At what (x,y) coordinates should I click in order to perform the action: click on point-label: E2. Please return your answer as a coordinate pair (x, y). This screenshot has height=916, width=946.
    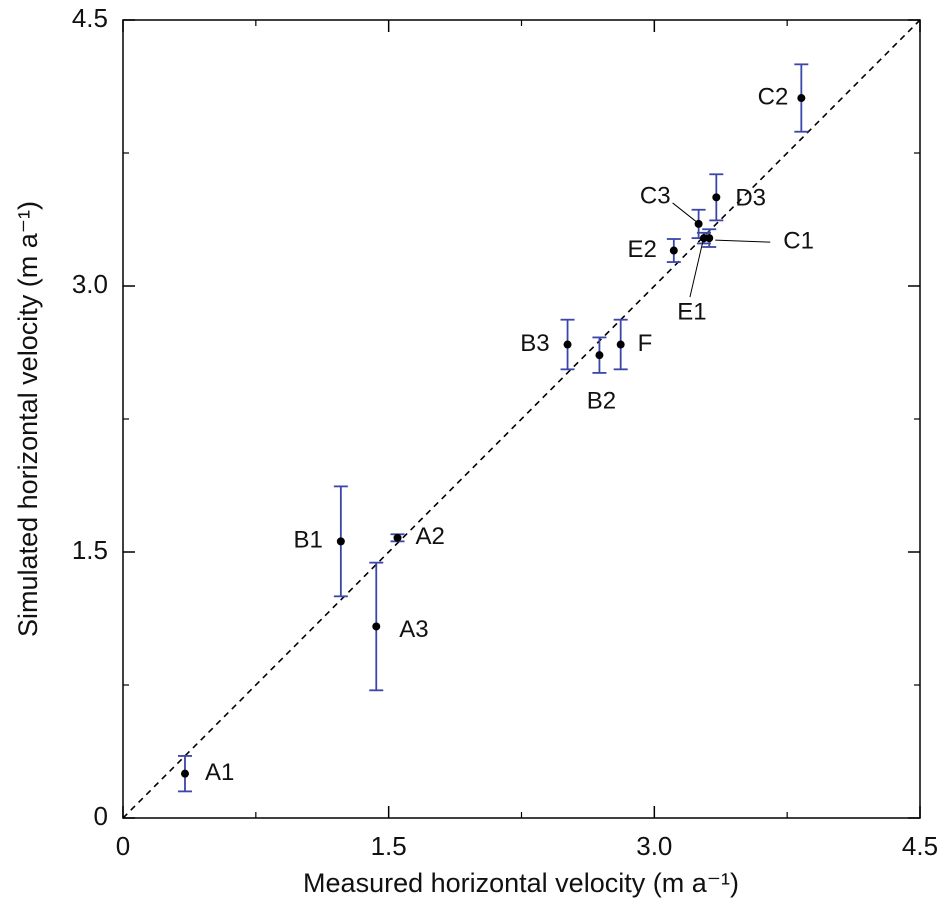
    Looking at the image, I should click on (641, 249).